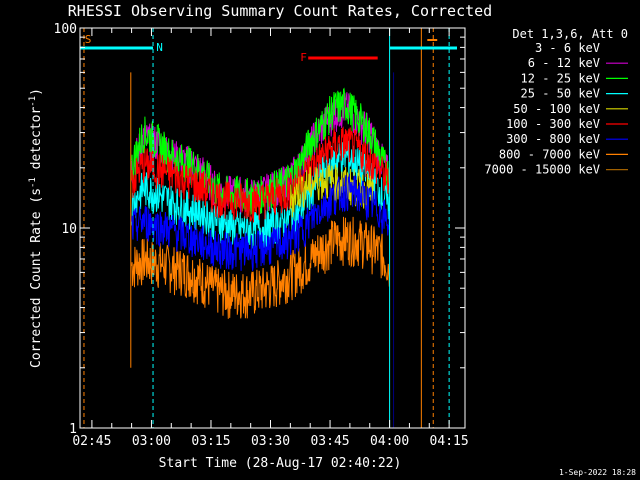  Describe the element at coordinates (329, 441) in the screenshot. I see `x-tick-label: 03:45` at that location.